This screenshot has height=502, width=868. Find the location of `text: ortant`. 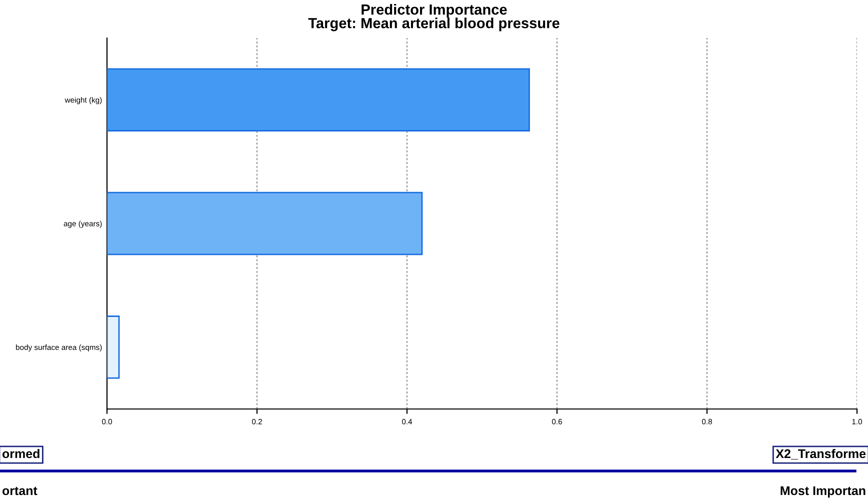

text: ortant is located at coordinates (20, 491).